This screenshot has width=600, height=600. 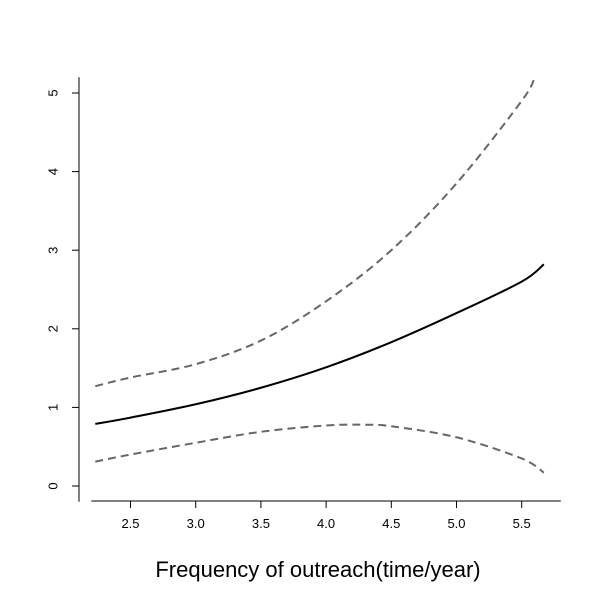 I want to click on x-tick-label: 5.5, so click(x=522, y=523).